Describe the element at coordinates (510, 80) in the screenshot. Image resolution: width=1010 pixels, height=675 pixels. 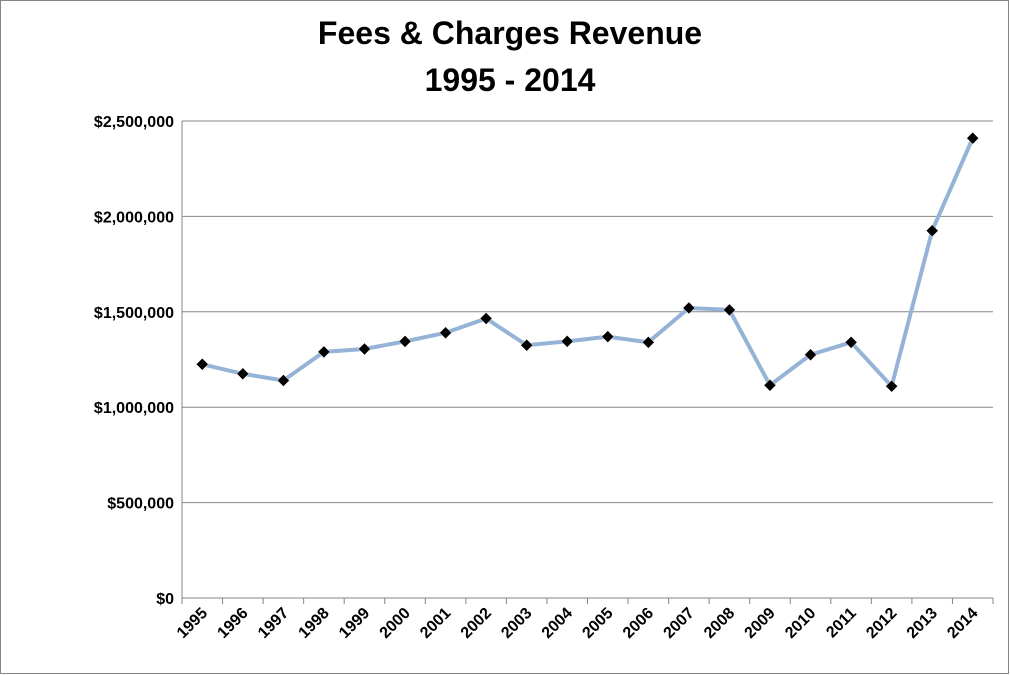
I see `chart-subtitle: 1995 - 2014` at that location.